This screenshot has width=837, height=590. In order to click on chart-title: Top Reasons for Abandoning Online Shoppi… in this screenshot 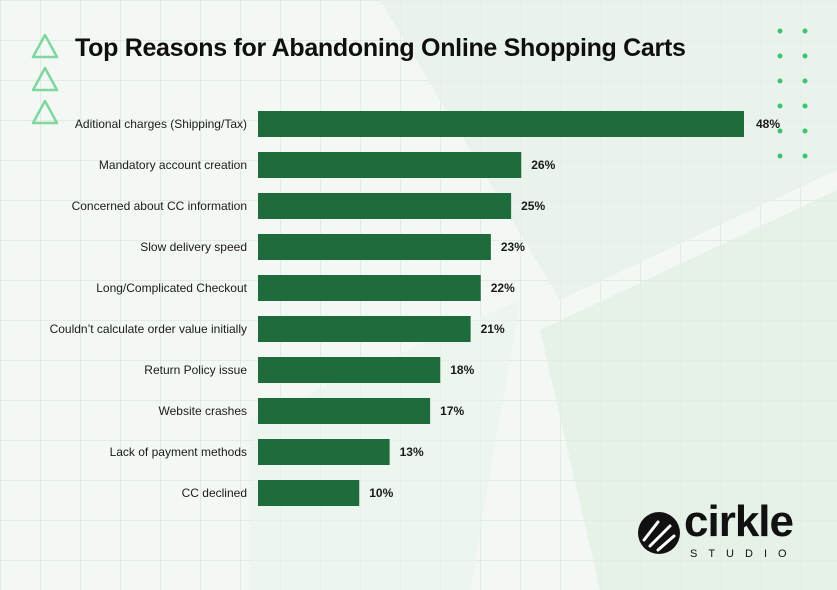, I will do `click(380, 48)`.